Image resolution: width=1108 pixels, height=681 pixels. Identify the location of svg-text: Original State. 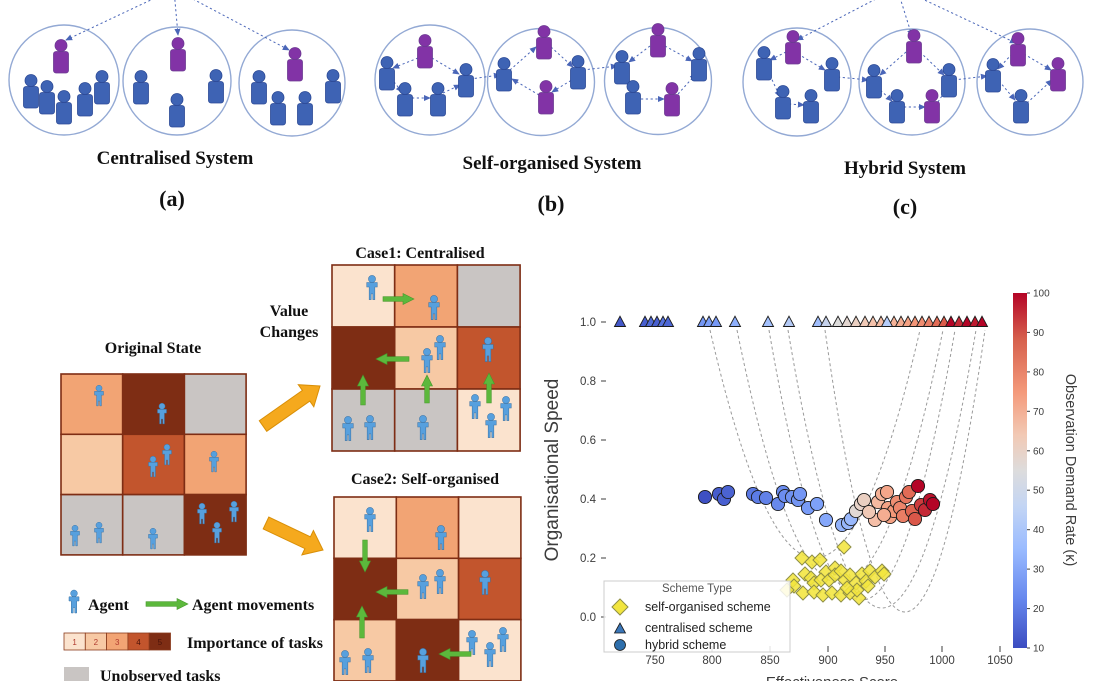
(153, 348).